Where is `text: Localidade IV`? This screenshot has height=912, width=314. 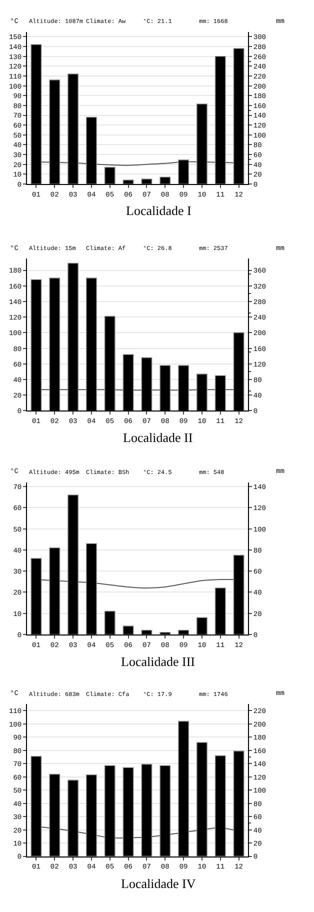 text: Localidade IV is located at coordinates (158, 883).